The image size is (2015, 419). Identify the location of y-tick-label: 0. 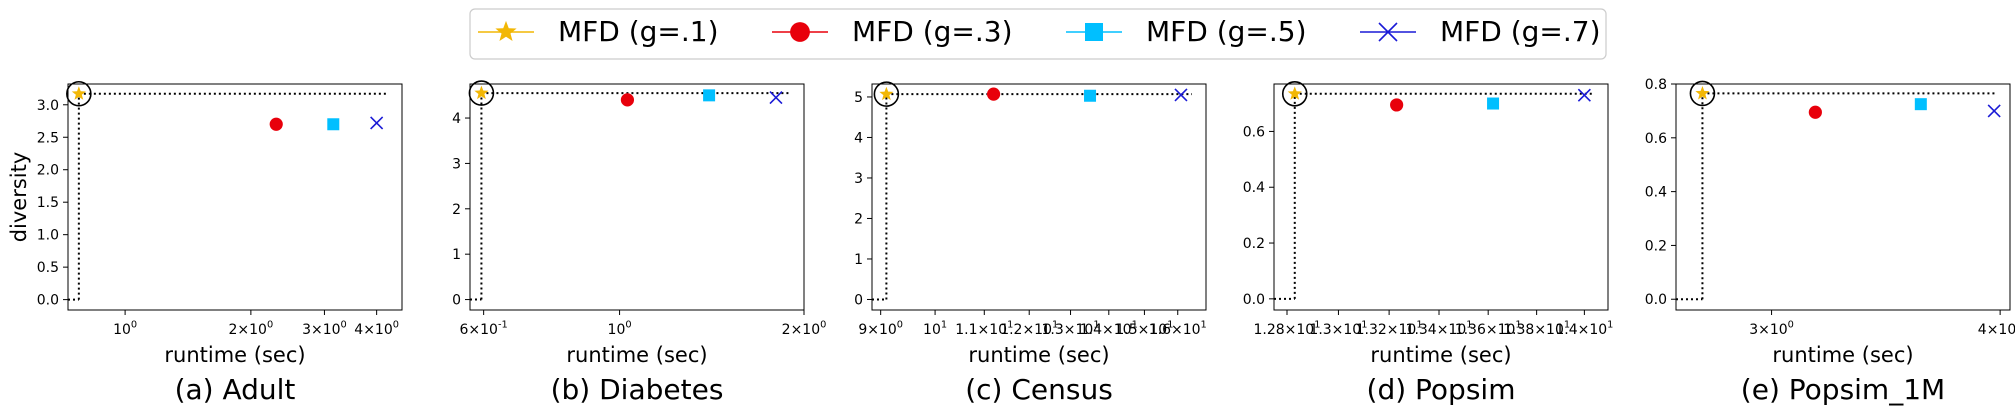
(456, 301).